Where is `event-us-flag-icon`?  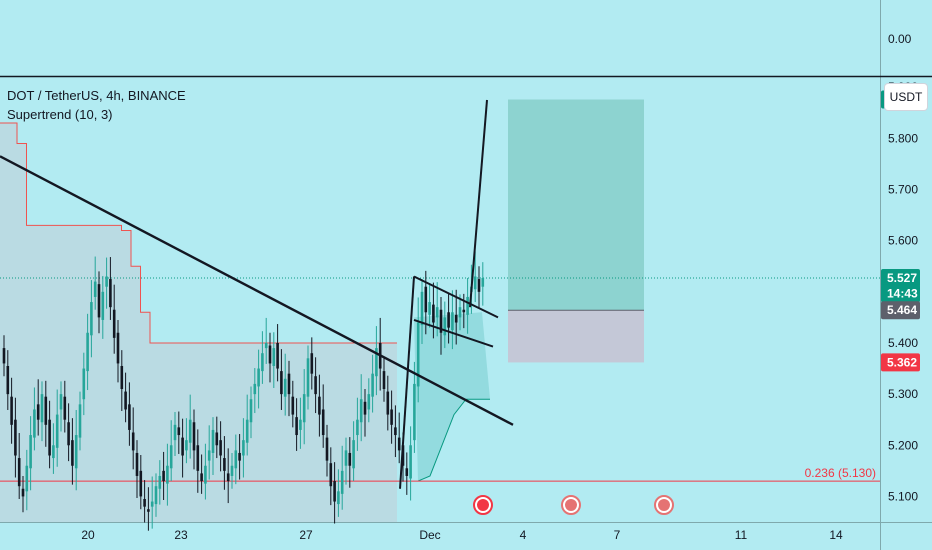 event-us-flag-icon is located at coordinates (571, 505).